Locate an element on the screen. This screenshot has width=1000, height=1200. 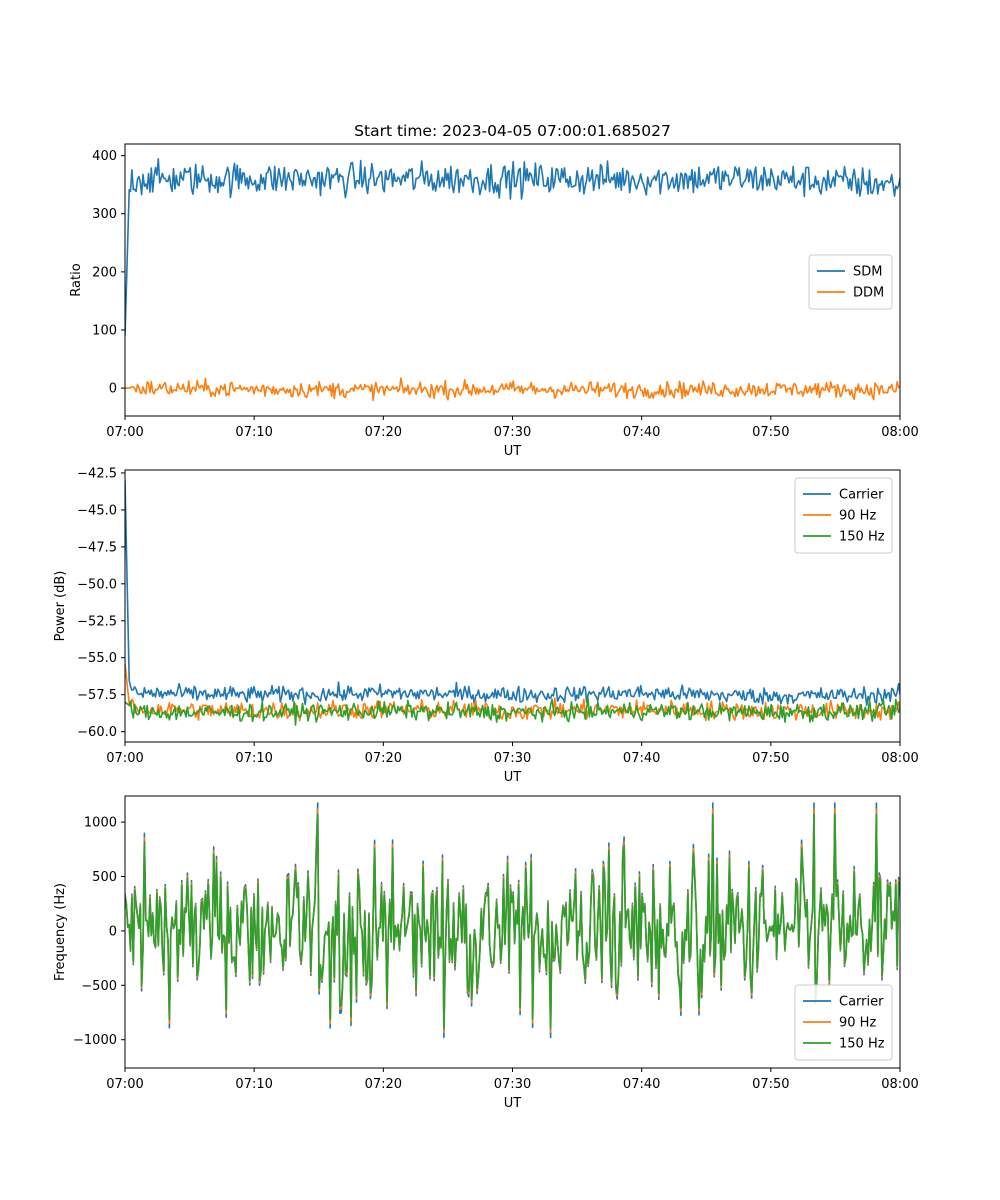
y-tick-label: 400 is located at coordinates (104, 156).